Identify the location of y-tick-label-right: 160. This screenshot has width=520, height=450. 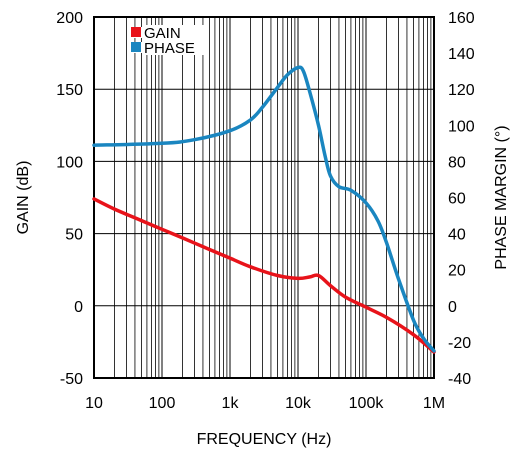
(461, 18).